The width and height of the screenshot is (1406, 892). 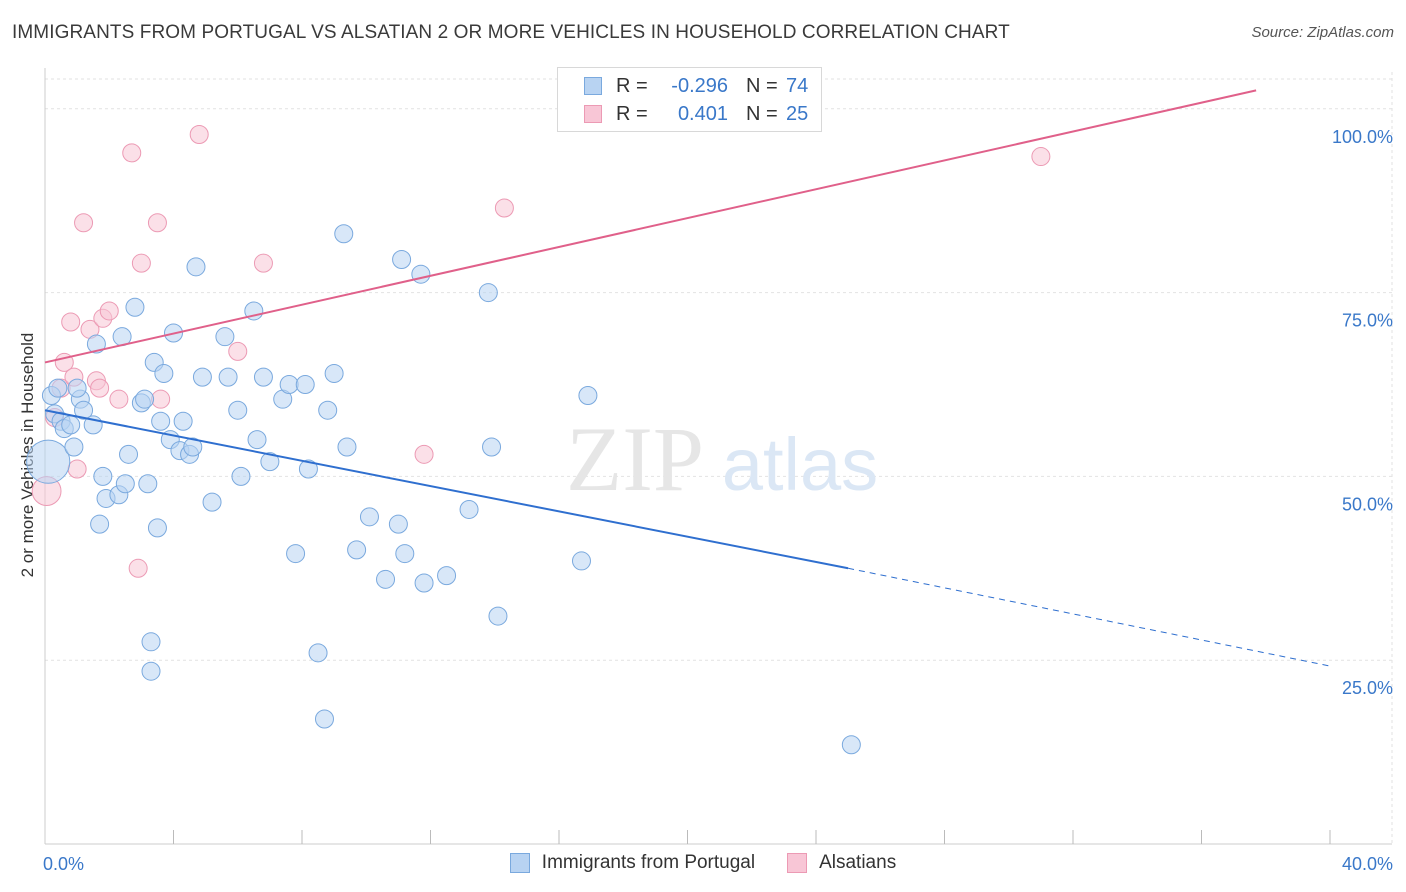 What do you see at coordinates (858, 862) in the screenshot?
I see `legend-label-alsatians: Alsatians` at bounding box center [858, 862].